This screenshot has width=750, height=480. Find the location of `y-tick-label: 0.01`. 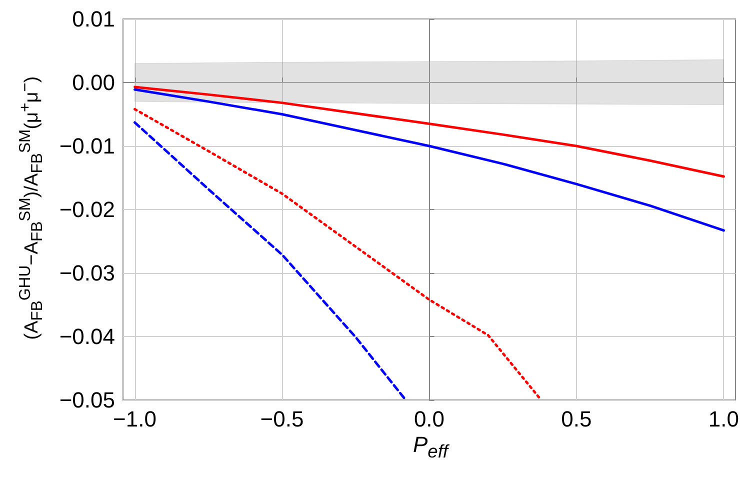

y-tick-label: 0.01 is located at coordinates (93, 19).